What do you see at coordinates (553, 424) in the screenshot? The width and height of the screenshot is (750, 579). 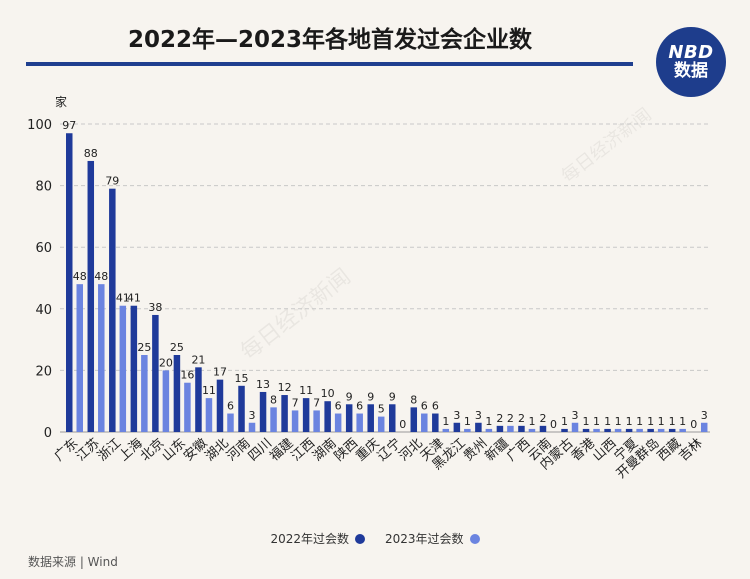 I see `data-label-2023: 0` at bounding box center [553, 424].